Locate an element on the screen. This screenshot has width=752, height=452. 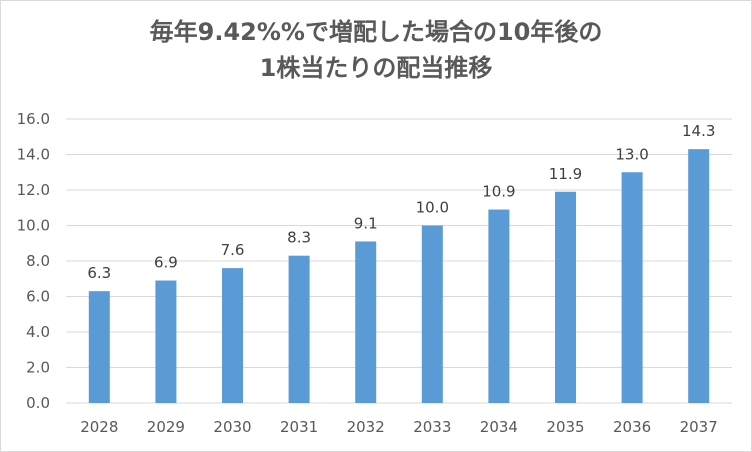
y-tick-label: 2.0 is located at coordinates (38, 368).